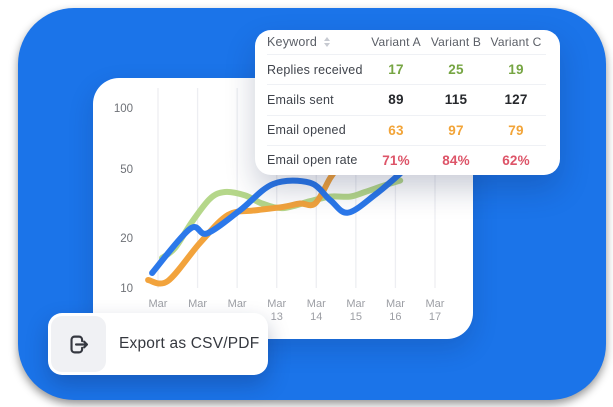 This screenshot has width=613, height=407. What do you see at coordinates (456, 42) in the screenshot?
I see `variant-b-header: Variant B` at bounding box center [456, 42].